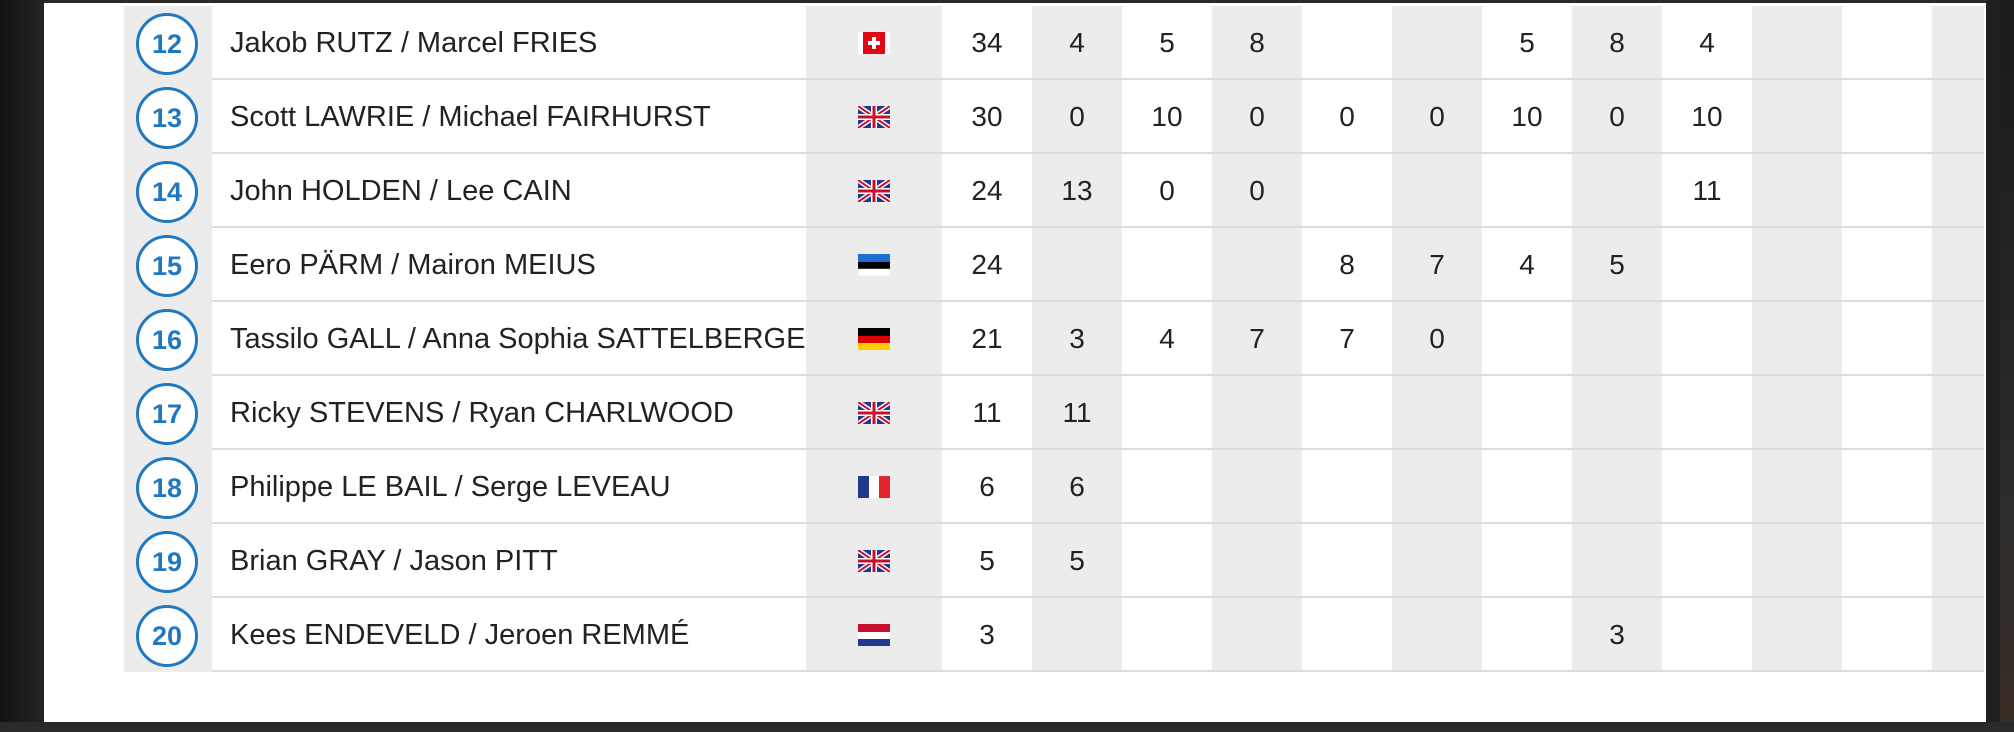  What do you see at coordinates (1347, 264) in the screenshot?
I see `round-4-points-cell: 8` at bounding box center [1347, 264].